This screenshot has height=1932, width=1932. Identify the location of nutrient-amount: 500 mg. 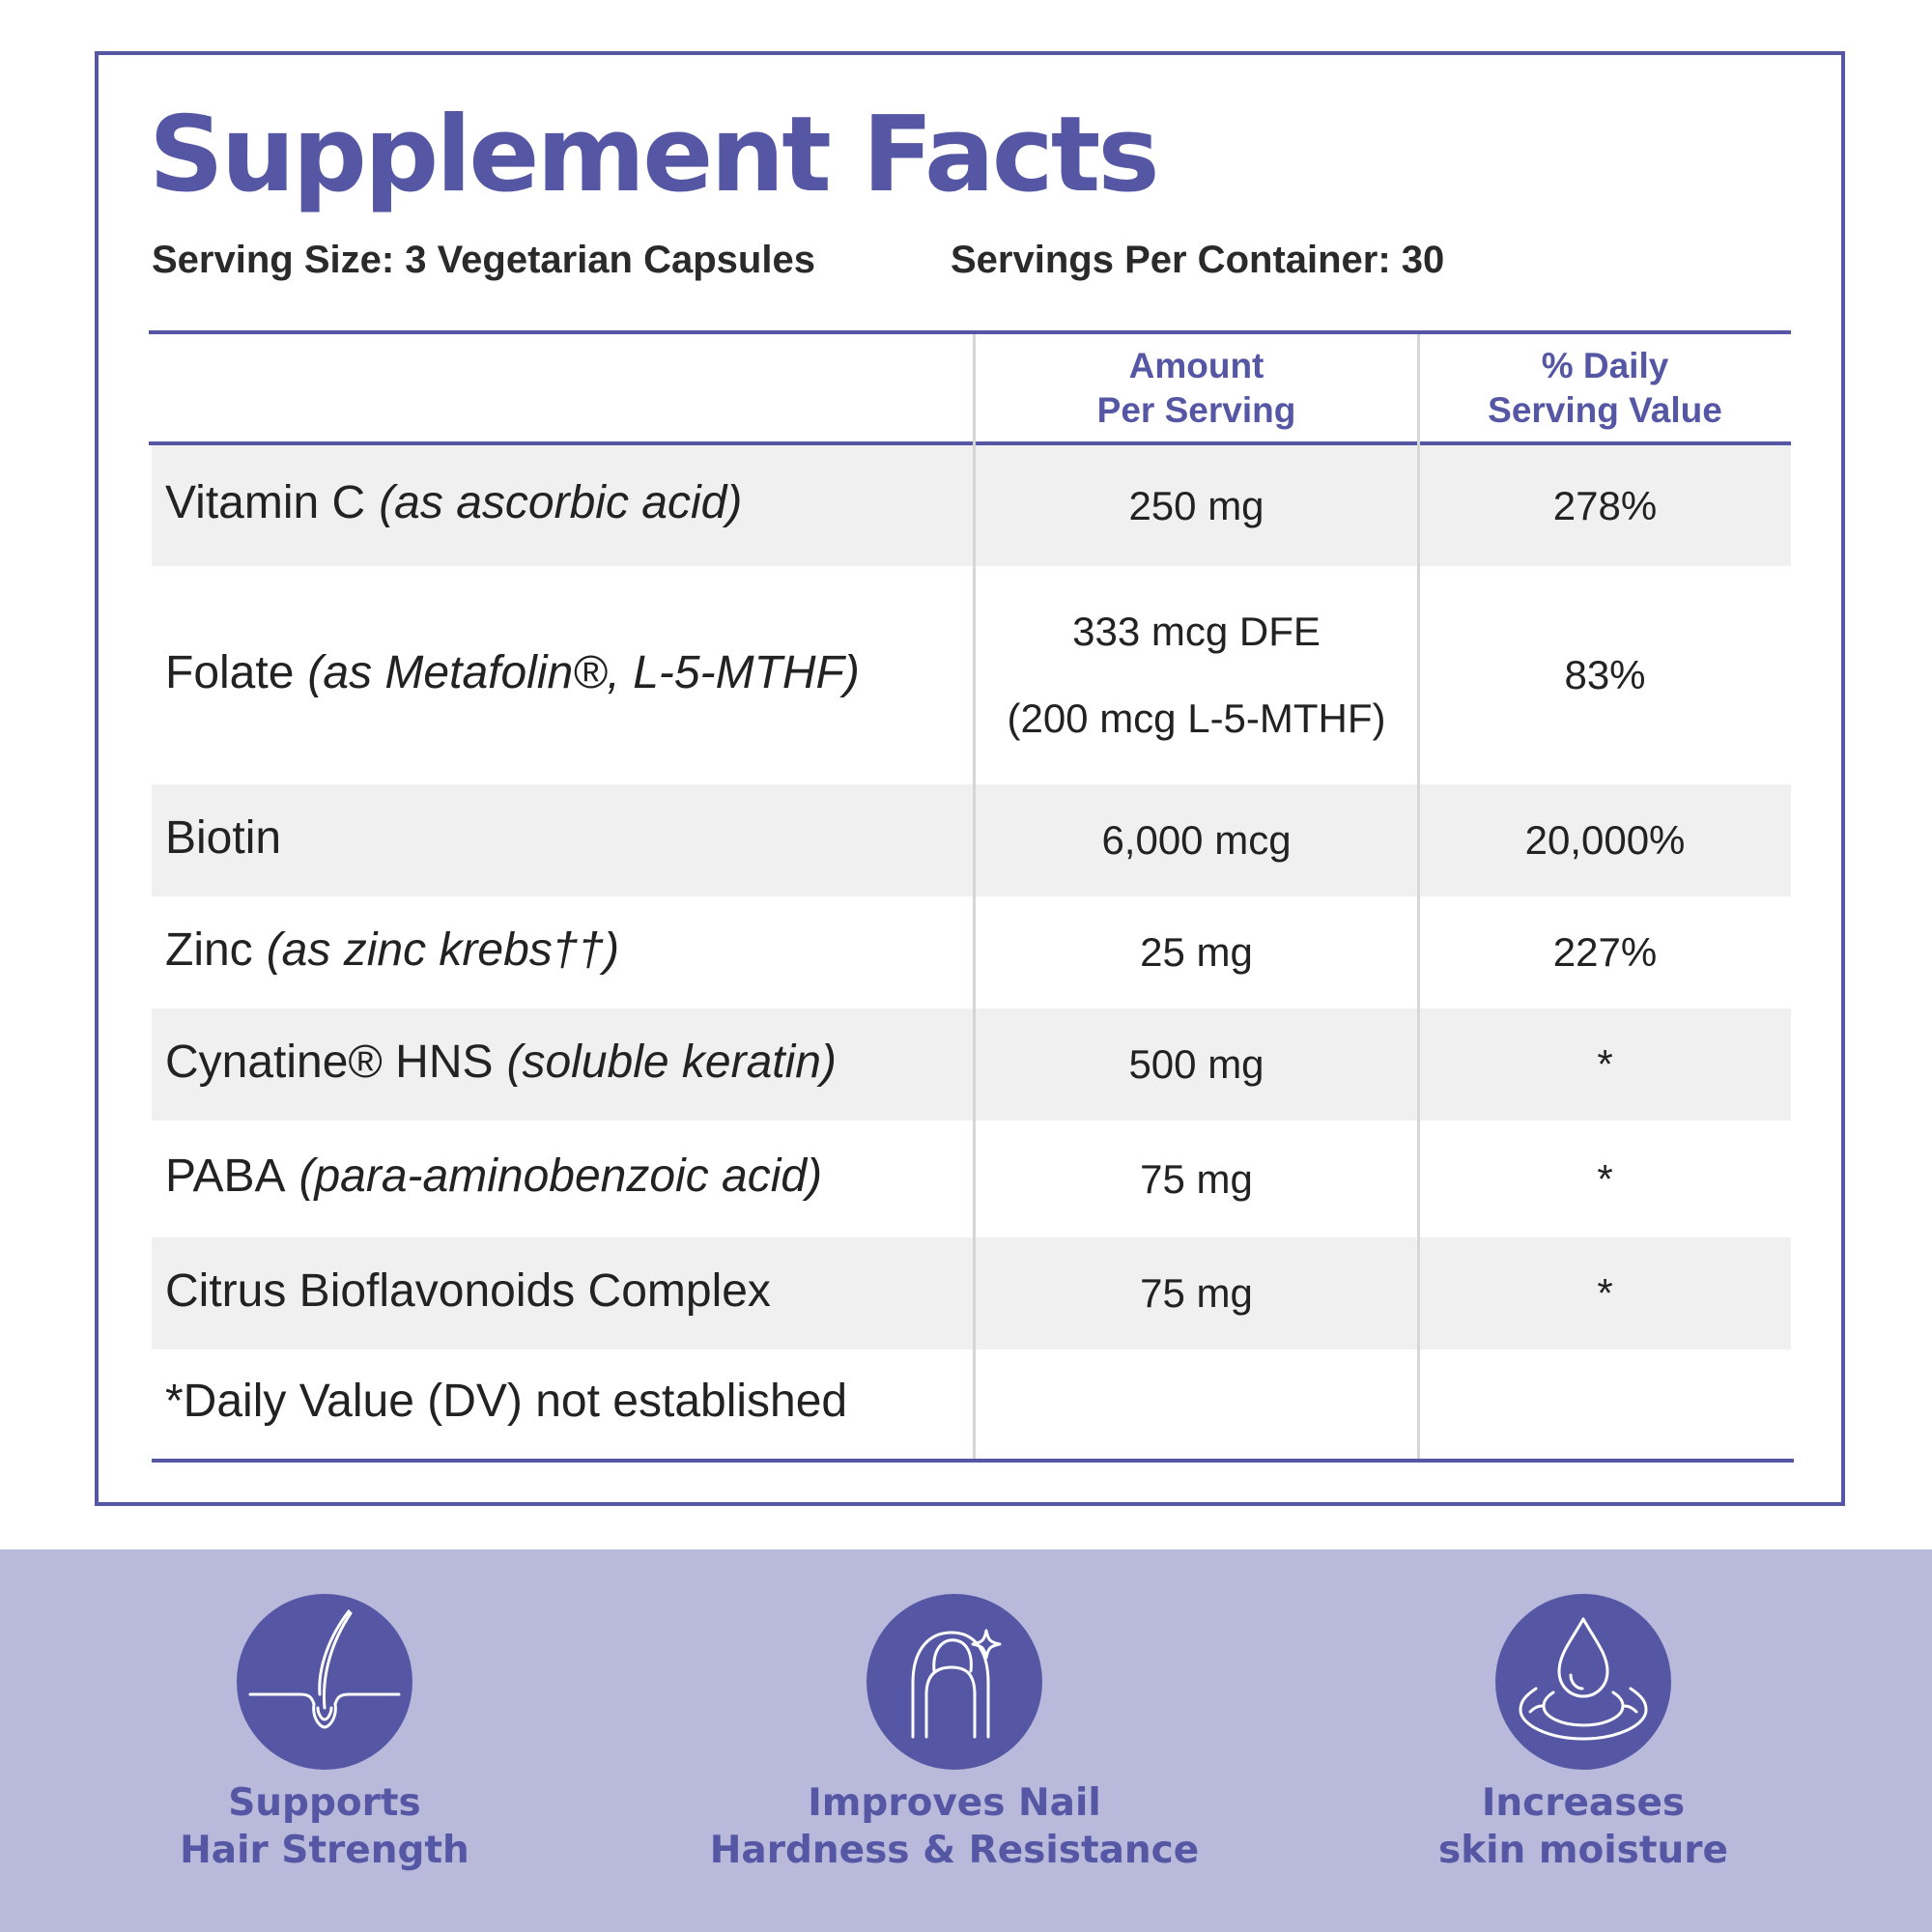
(1196, 1064).